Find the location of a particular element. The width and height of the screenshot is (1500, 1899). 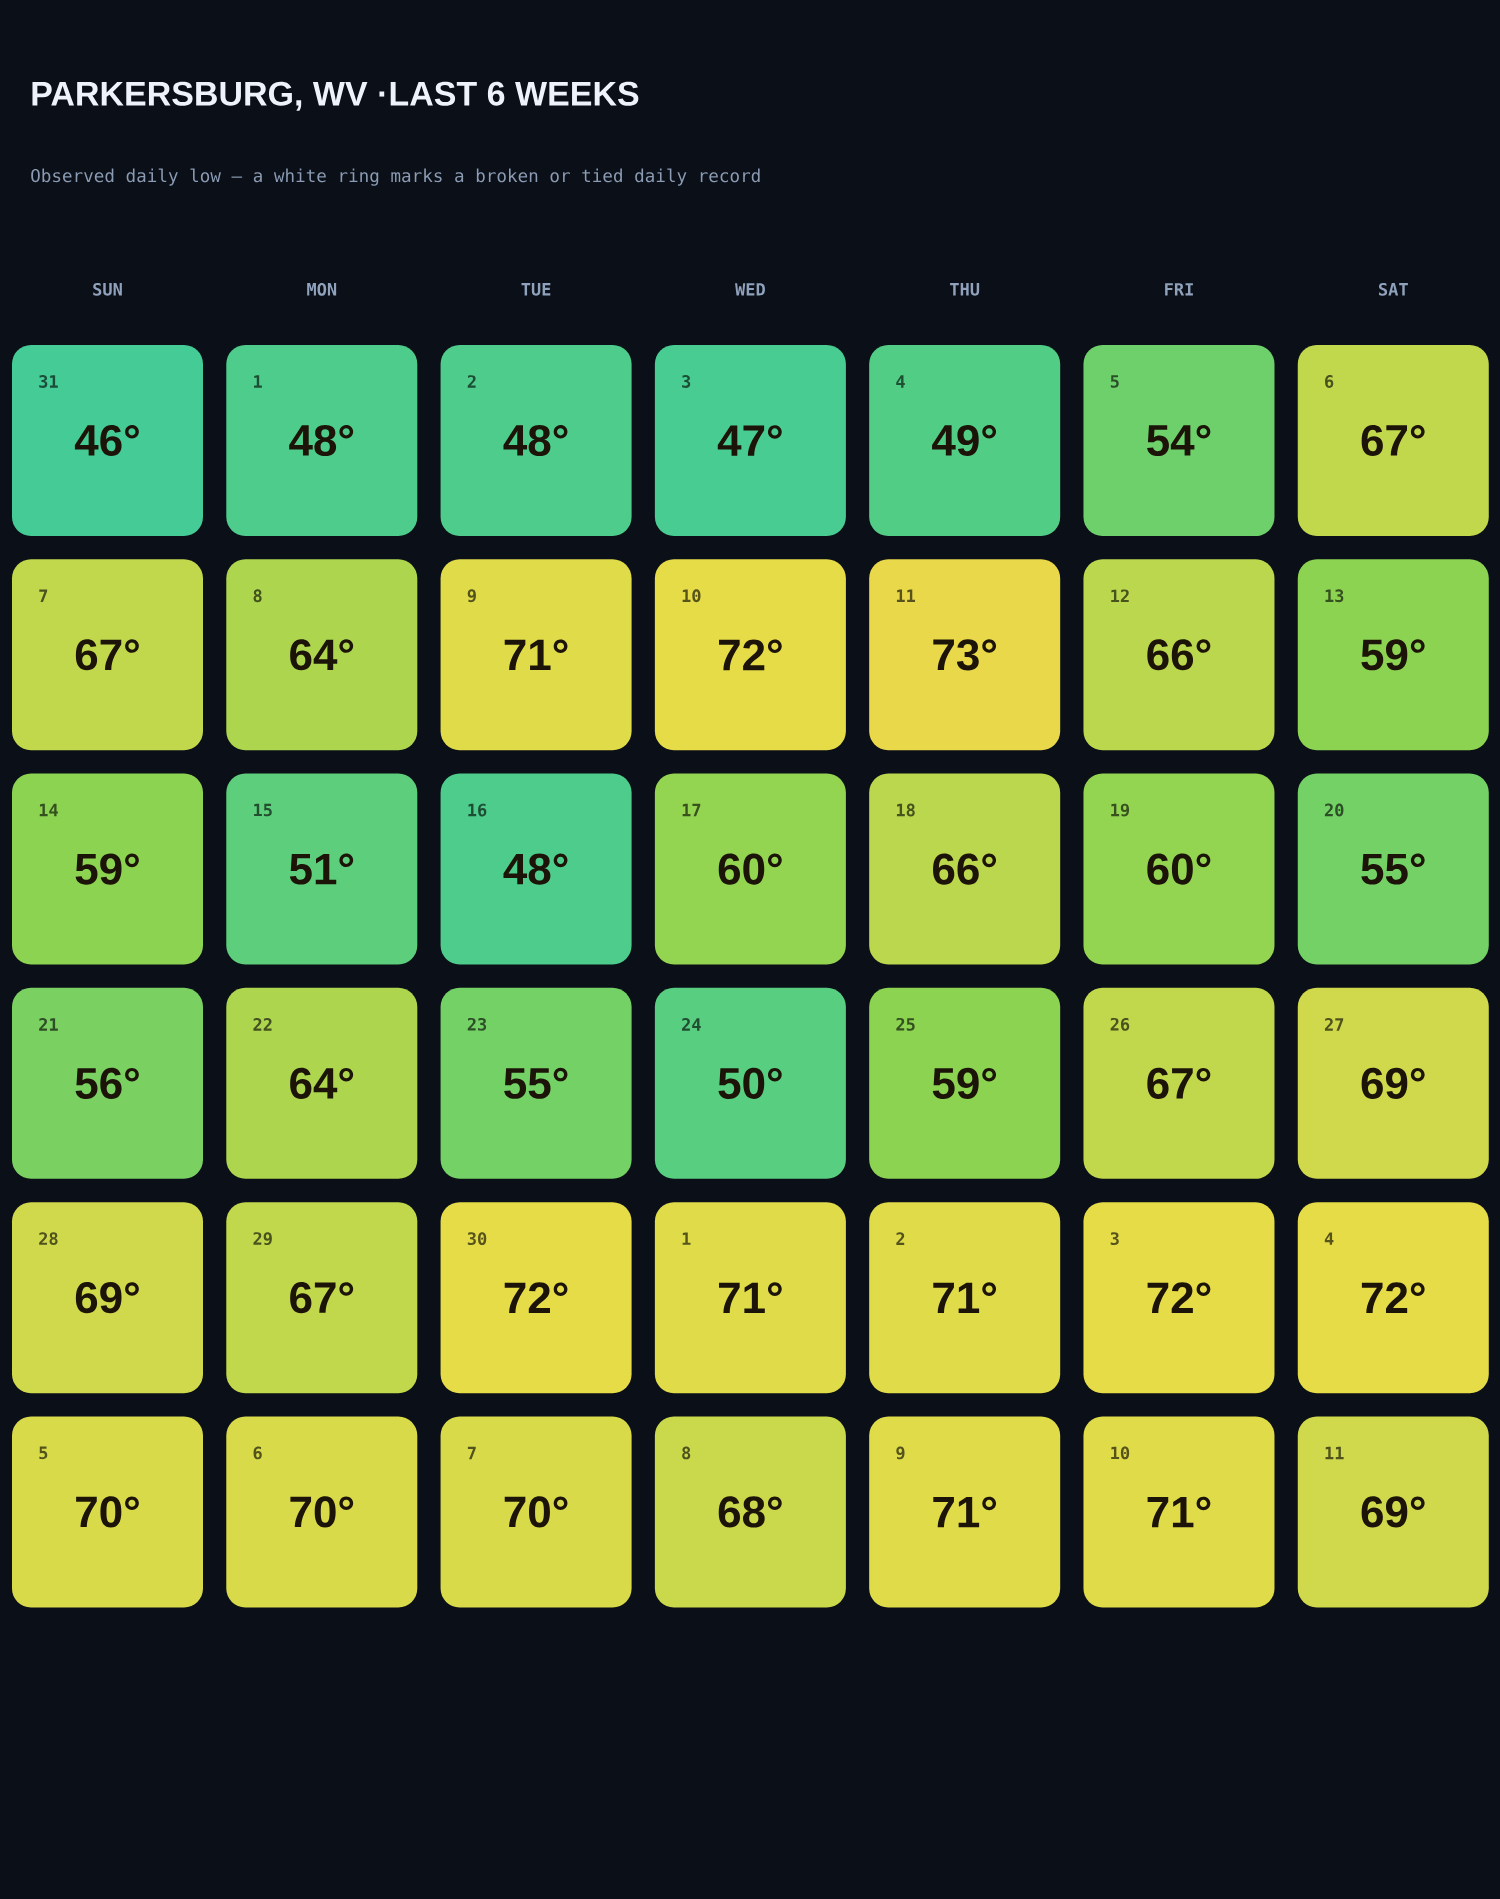

annotation: 14 is located at coordinates (48, 810).